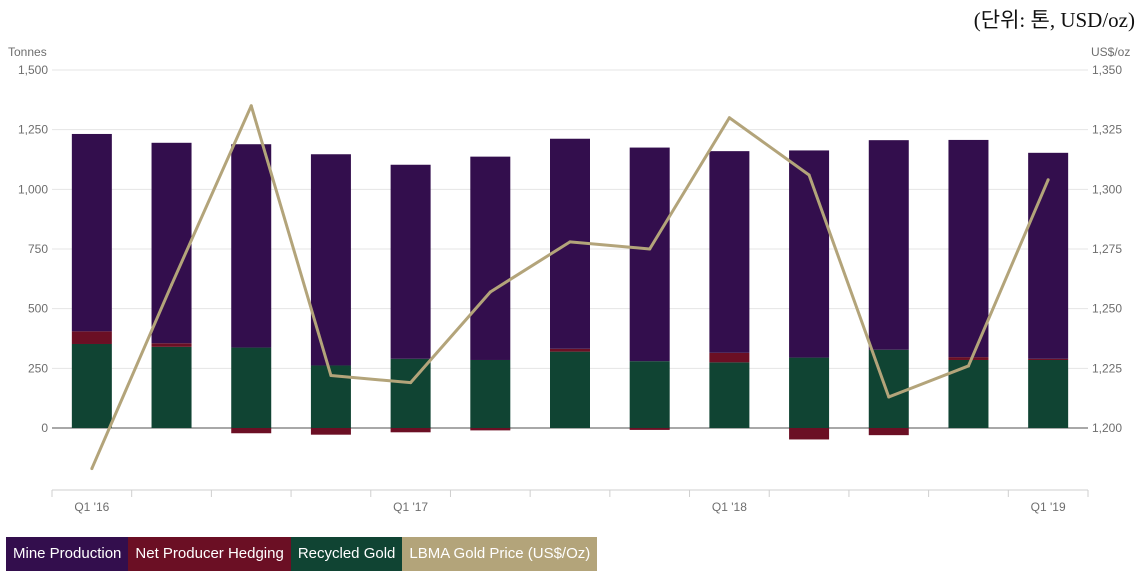 The image size is (1141, 573). What do you see at coordinates (1107, 130) in the screenshot?
I see `right-tick-label: 1,325` at bounding box center [1107, 130].